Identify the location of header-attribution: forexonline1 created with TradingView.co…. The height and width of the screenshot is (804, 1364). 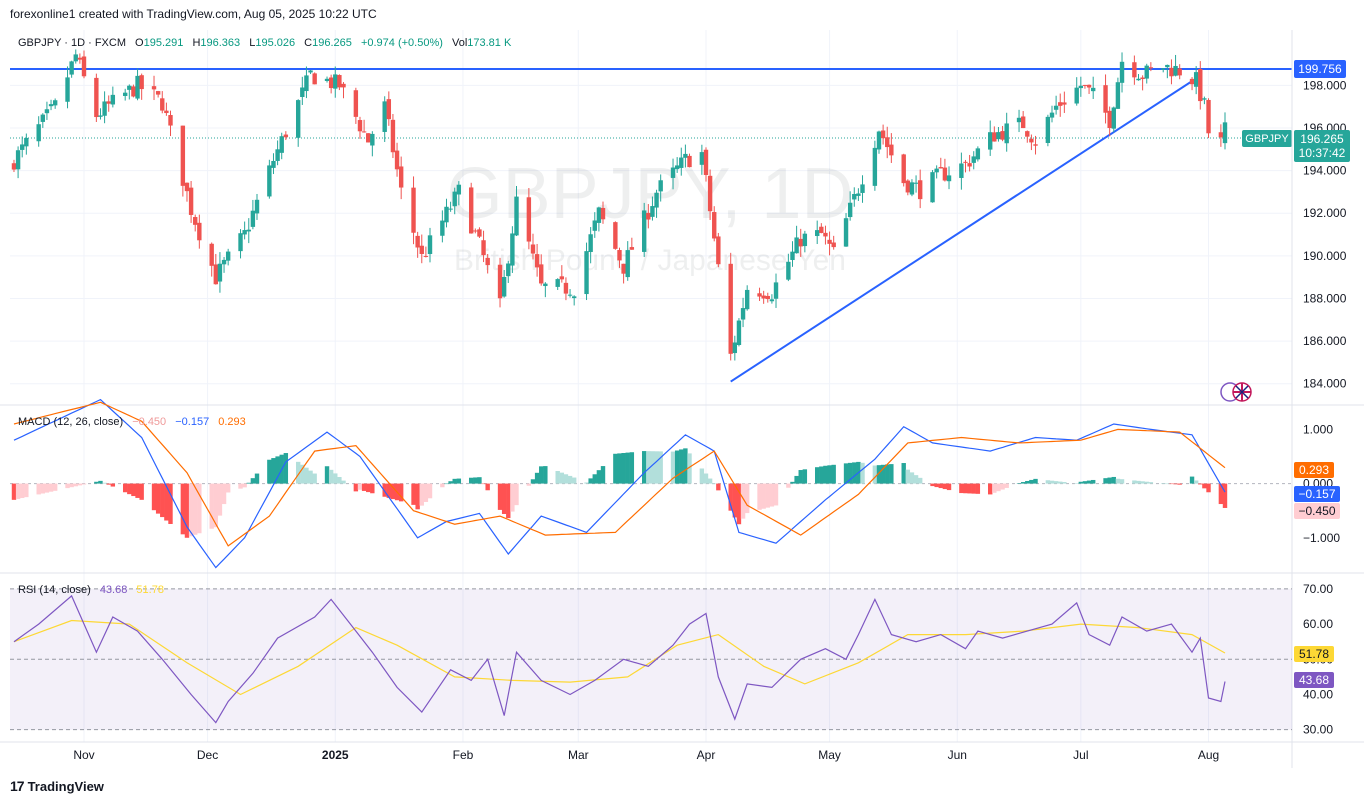
(193, 14).